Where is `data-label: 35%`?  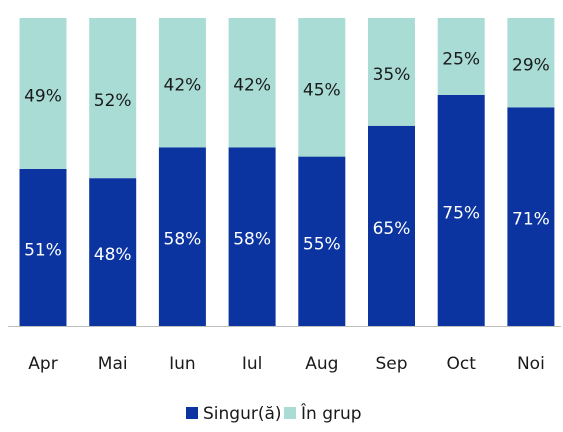 data-label: 35% is located at coordinates (392, 75).